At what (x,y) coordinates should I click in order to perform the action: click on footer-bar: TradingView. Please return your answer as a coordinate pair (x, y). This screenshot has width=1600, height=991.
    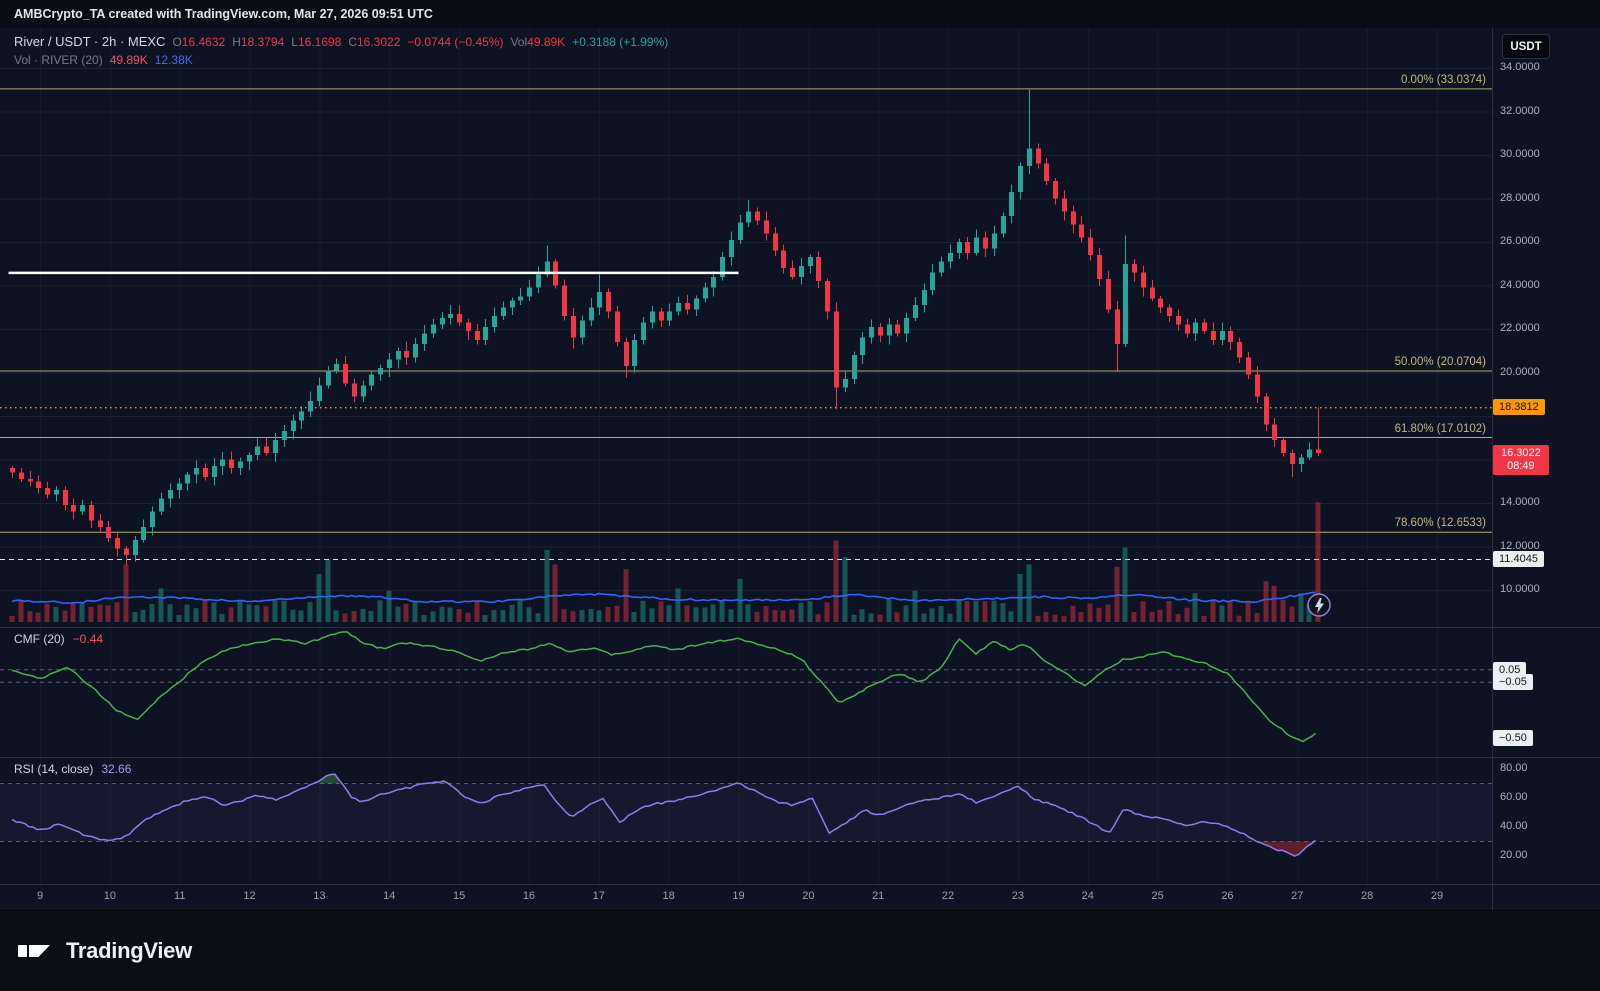
    Looking at the image, I should click on (800, 950).